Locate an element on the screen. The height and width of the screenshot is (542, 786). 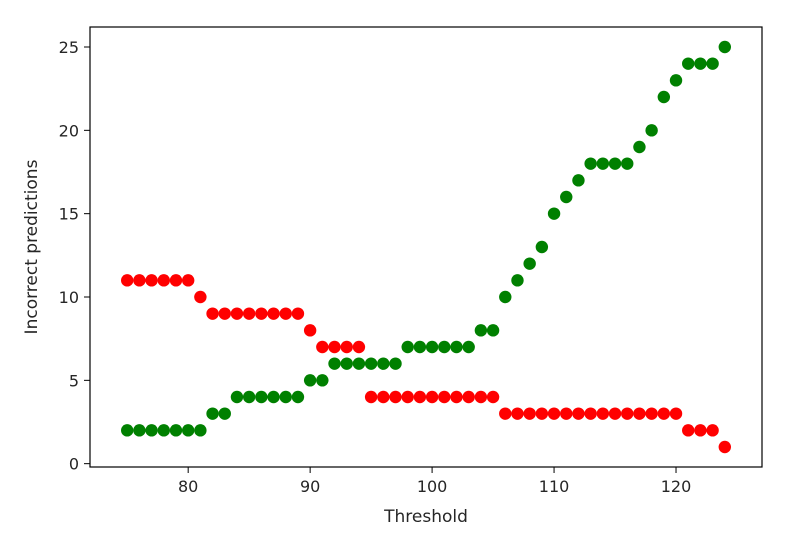
y-tick-label: 20 is located at coordinates (69, 130).